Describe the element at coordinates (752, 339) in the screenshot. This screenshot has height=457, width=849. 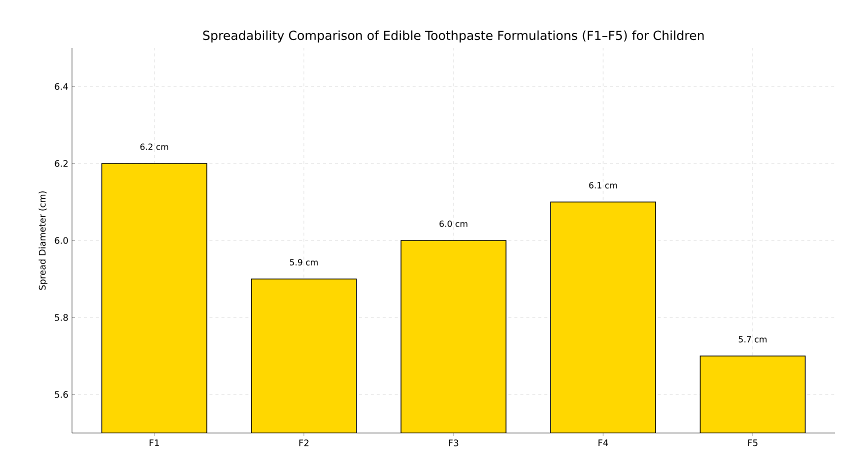
I see `data-label: 5.7 cm` at that location.